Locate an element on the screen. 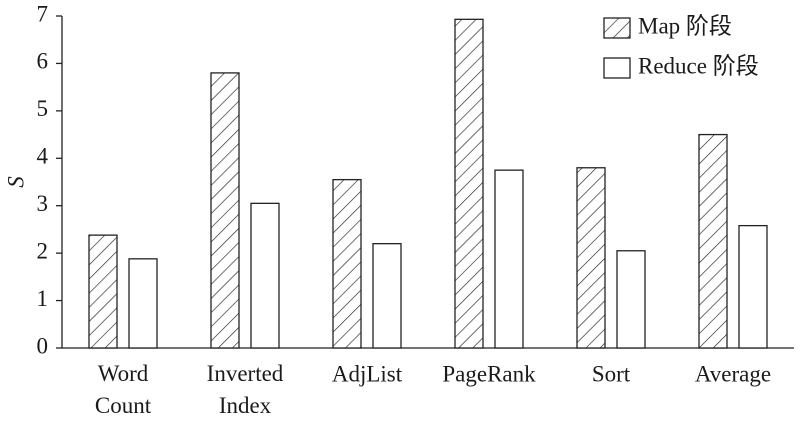 Image resolution: width=800 pixels, height=425 pixels. x-tick-label: Average is located at coordinates (733, 373).